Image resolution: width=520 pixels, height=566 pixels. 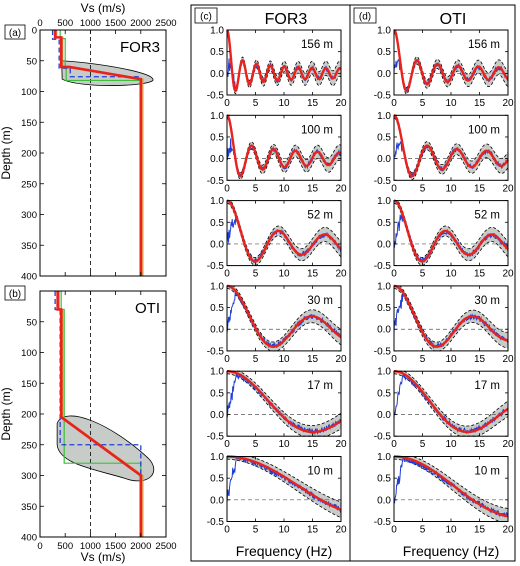 I want to click on distance-label: 17 m, so click(x=320, y=386).